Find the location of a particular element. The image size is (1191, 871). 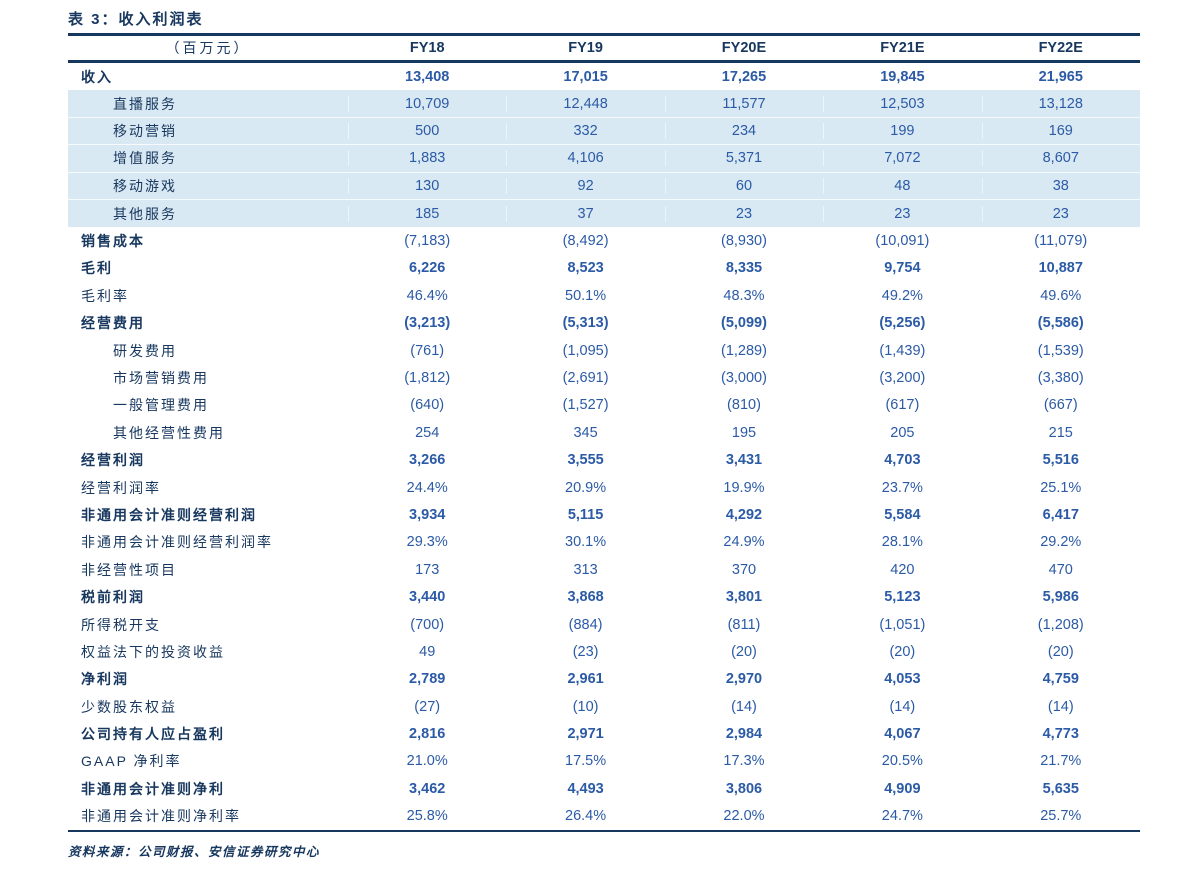

row-label: 一般管理费用 is located at coordinates (161, 405).